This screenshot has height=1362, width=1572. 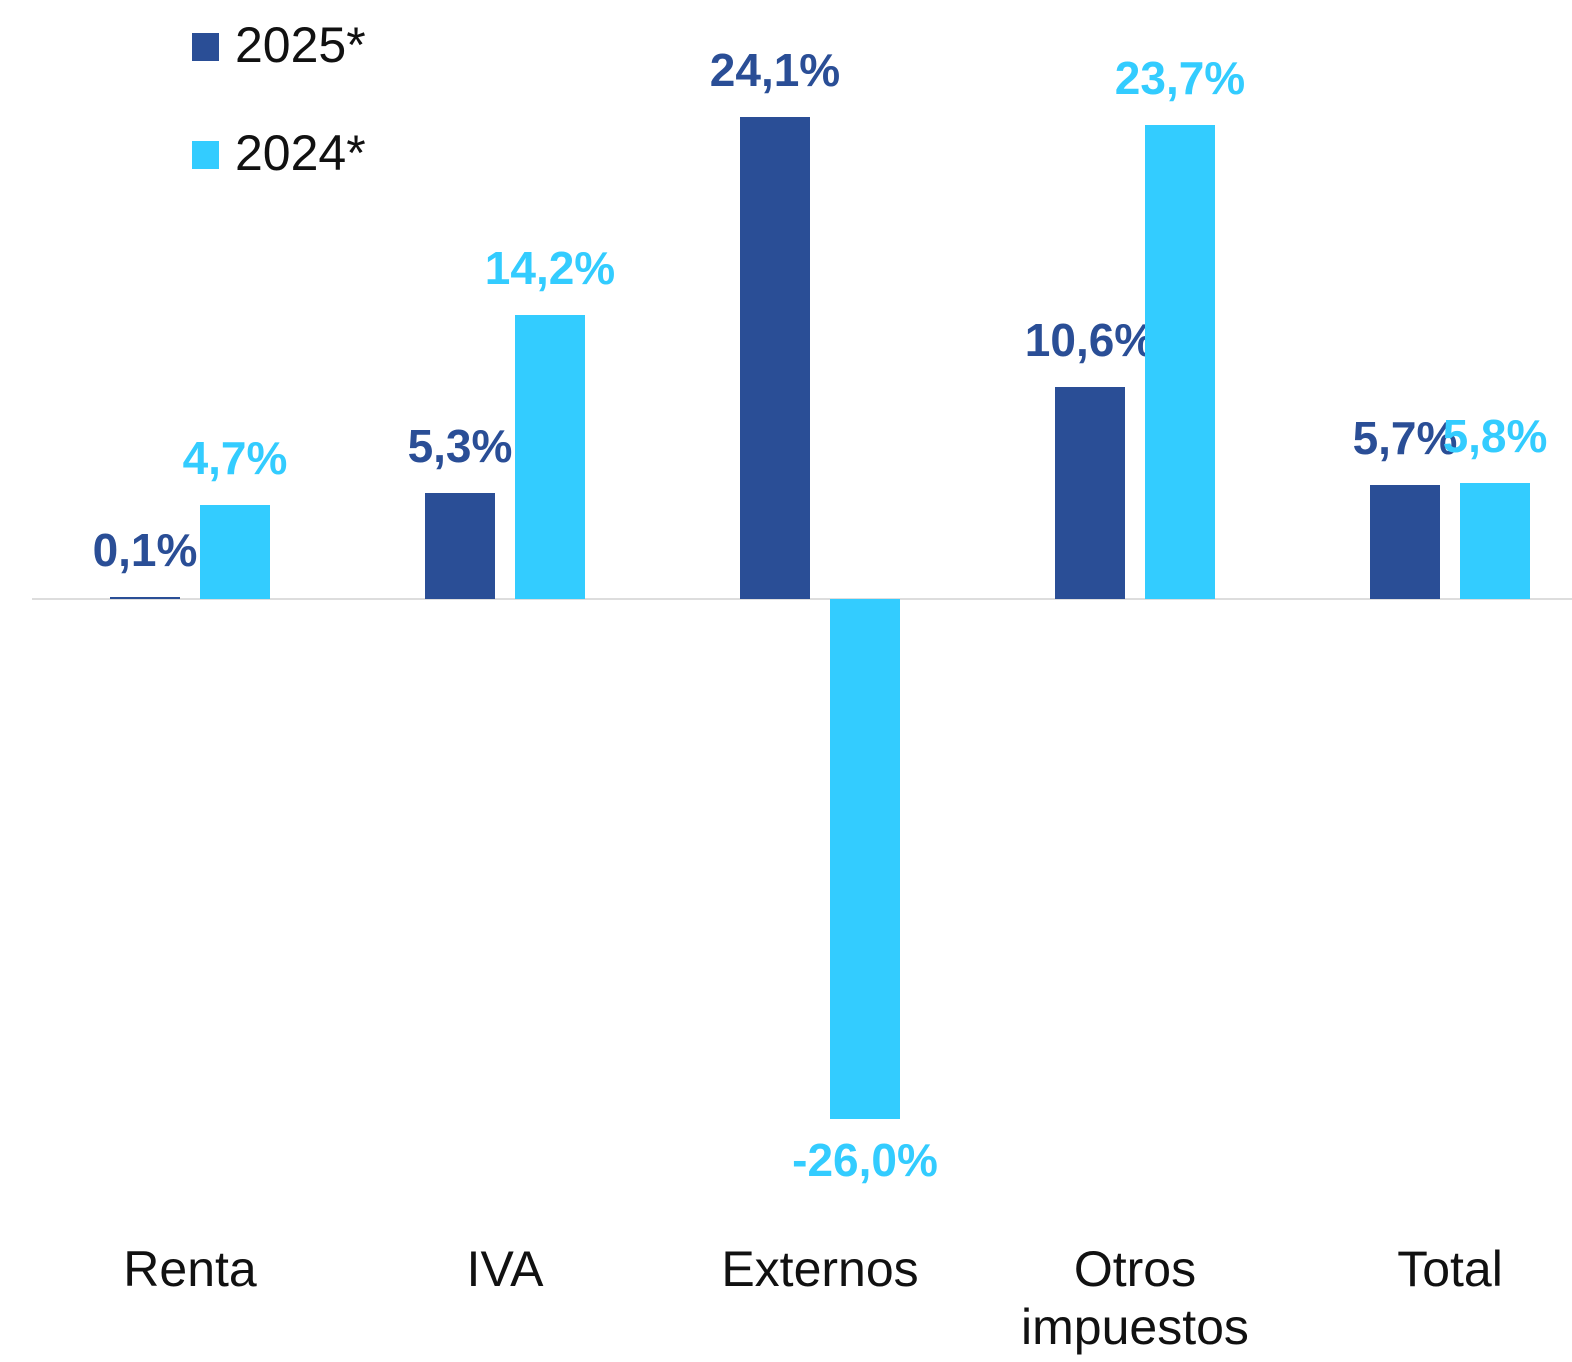 What do you see at coordinates (1450, 1269) in the screenshot?
I see `x-tick-label: Total` at bounding box center [1450, 1269].